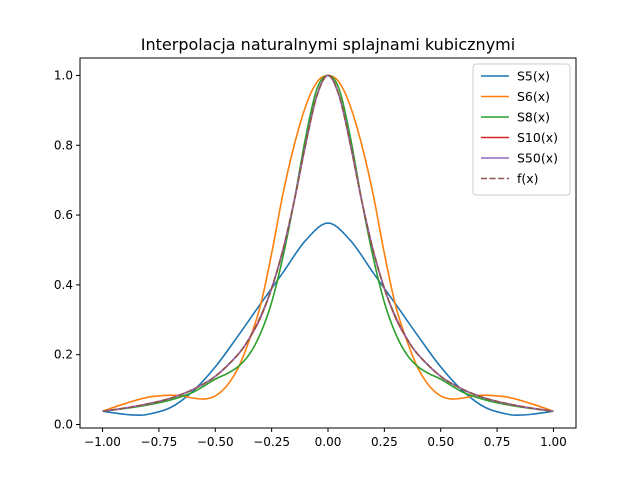 This screenshot has width=640, height=480. Describe the element at coordinates (63, 425) in the screenshot. I see `y-tick-label: 0.0` at that location.